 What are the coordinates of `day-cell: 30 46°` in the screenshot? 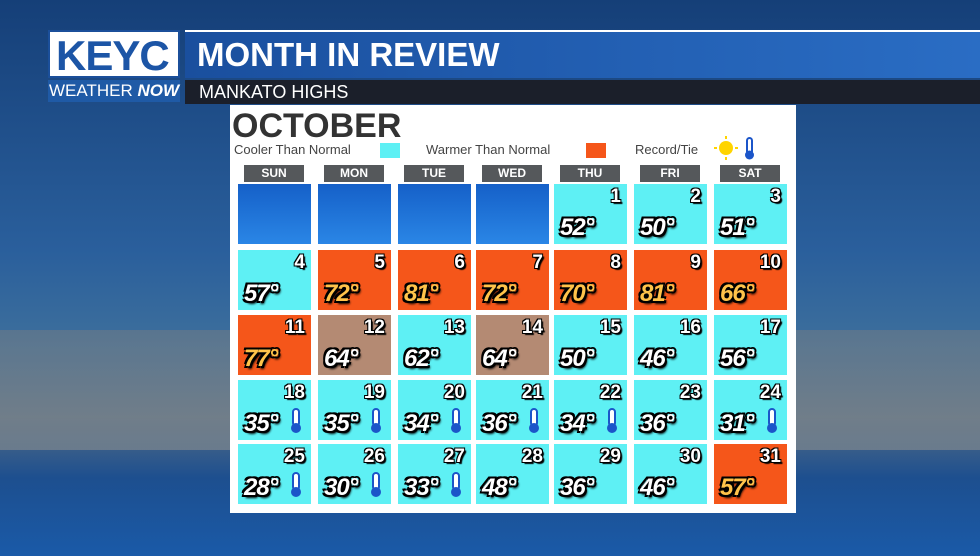 It's located at (670, 474).